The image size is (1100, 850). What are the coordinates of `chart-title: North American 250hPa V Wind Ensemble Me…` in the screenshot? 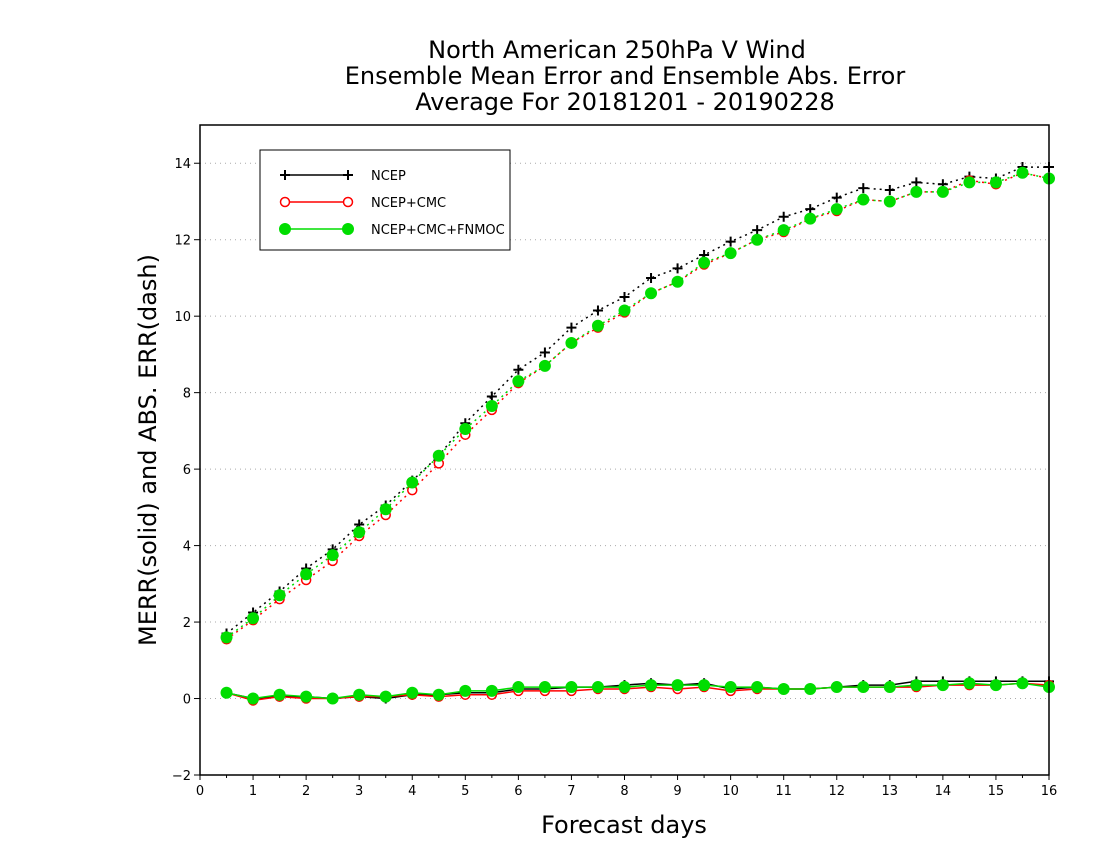 It's located at (625, 76).